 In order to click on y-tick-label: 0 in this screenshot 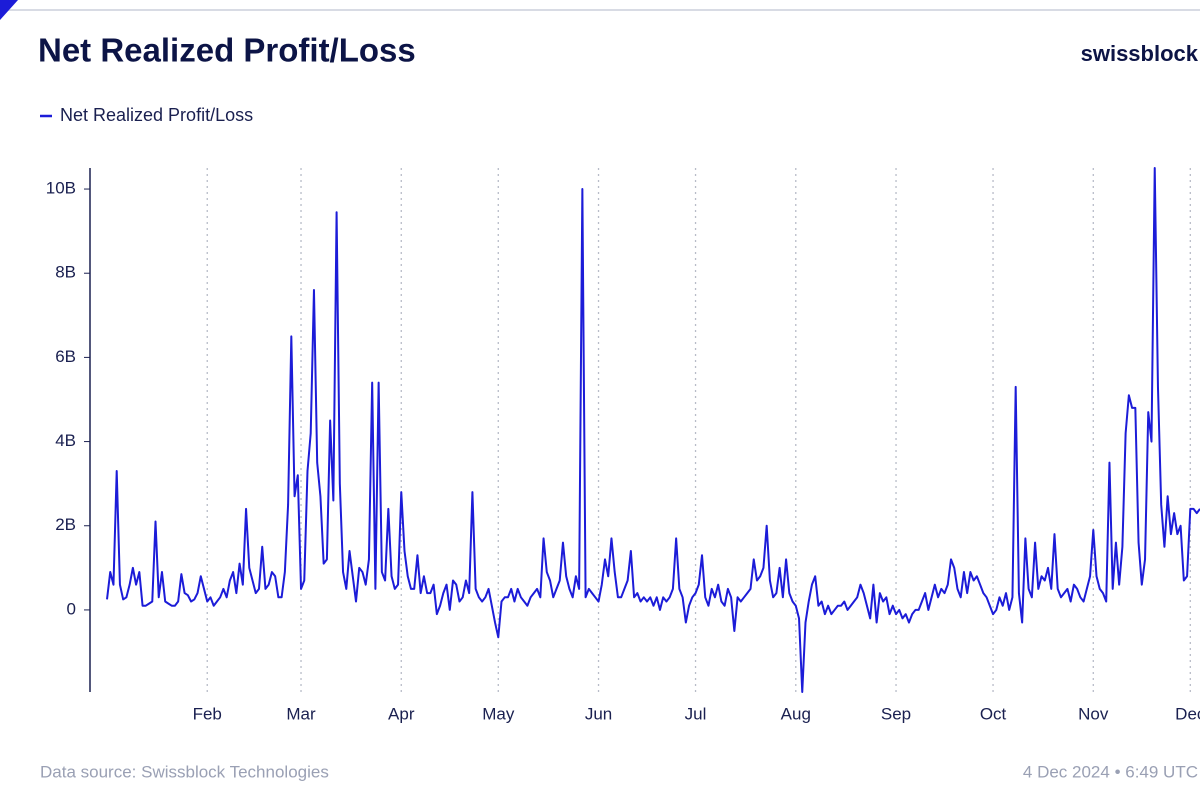, I will do `click(71, 608)`.